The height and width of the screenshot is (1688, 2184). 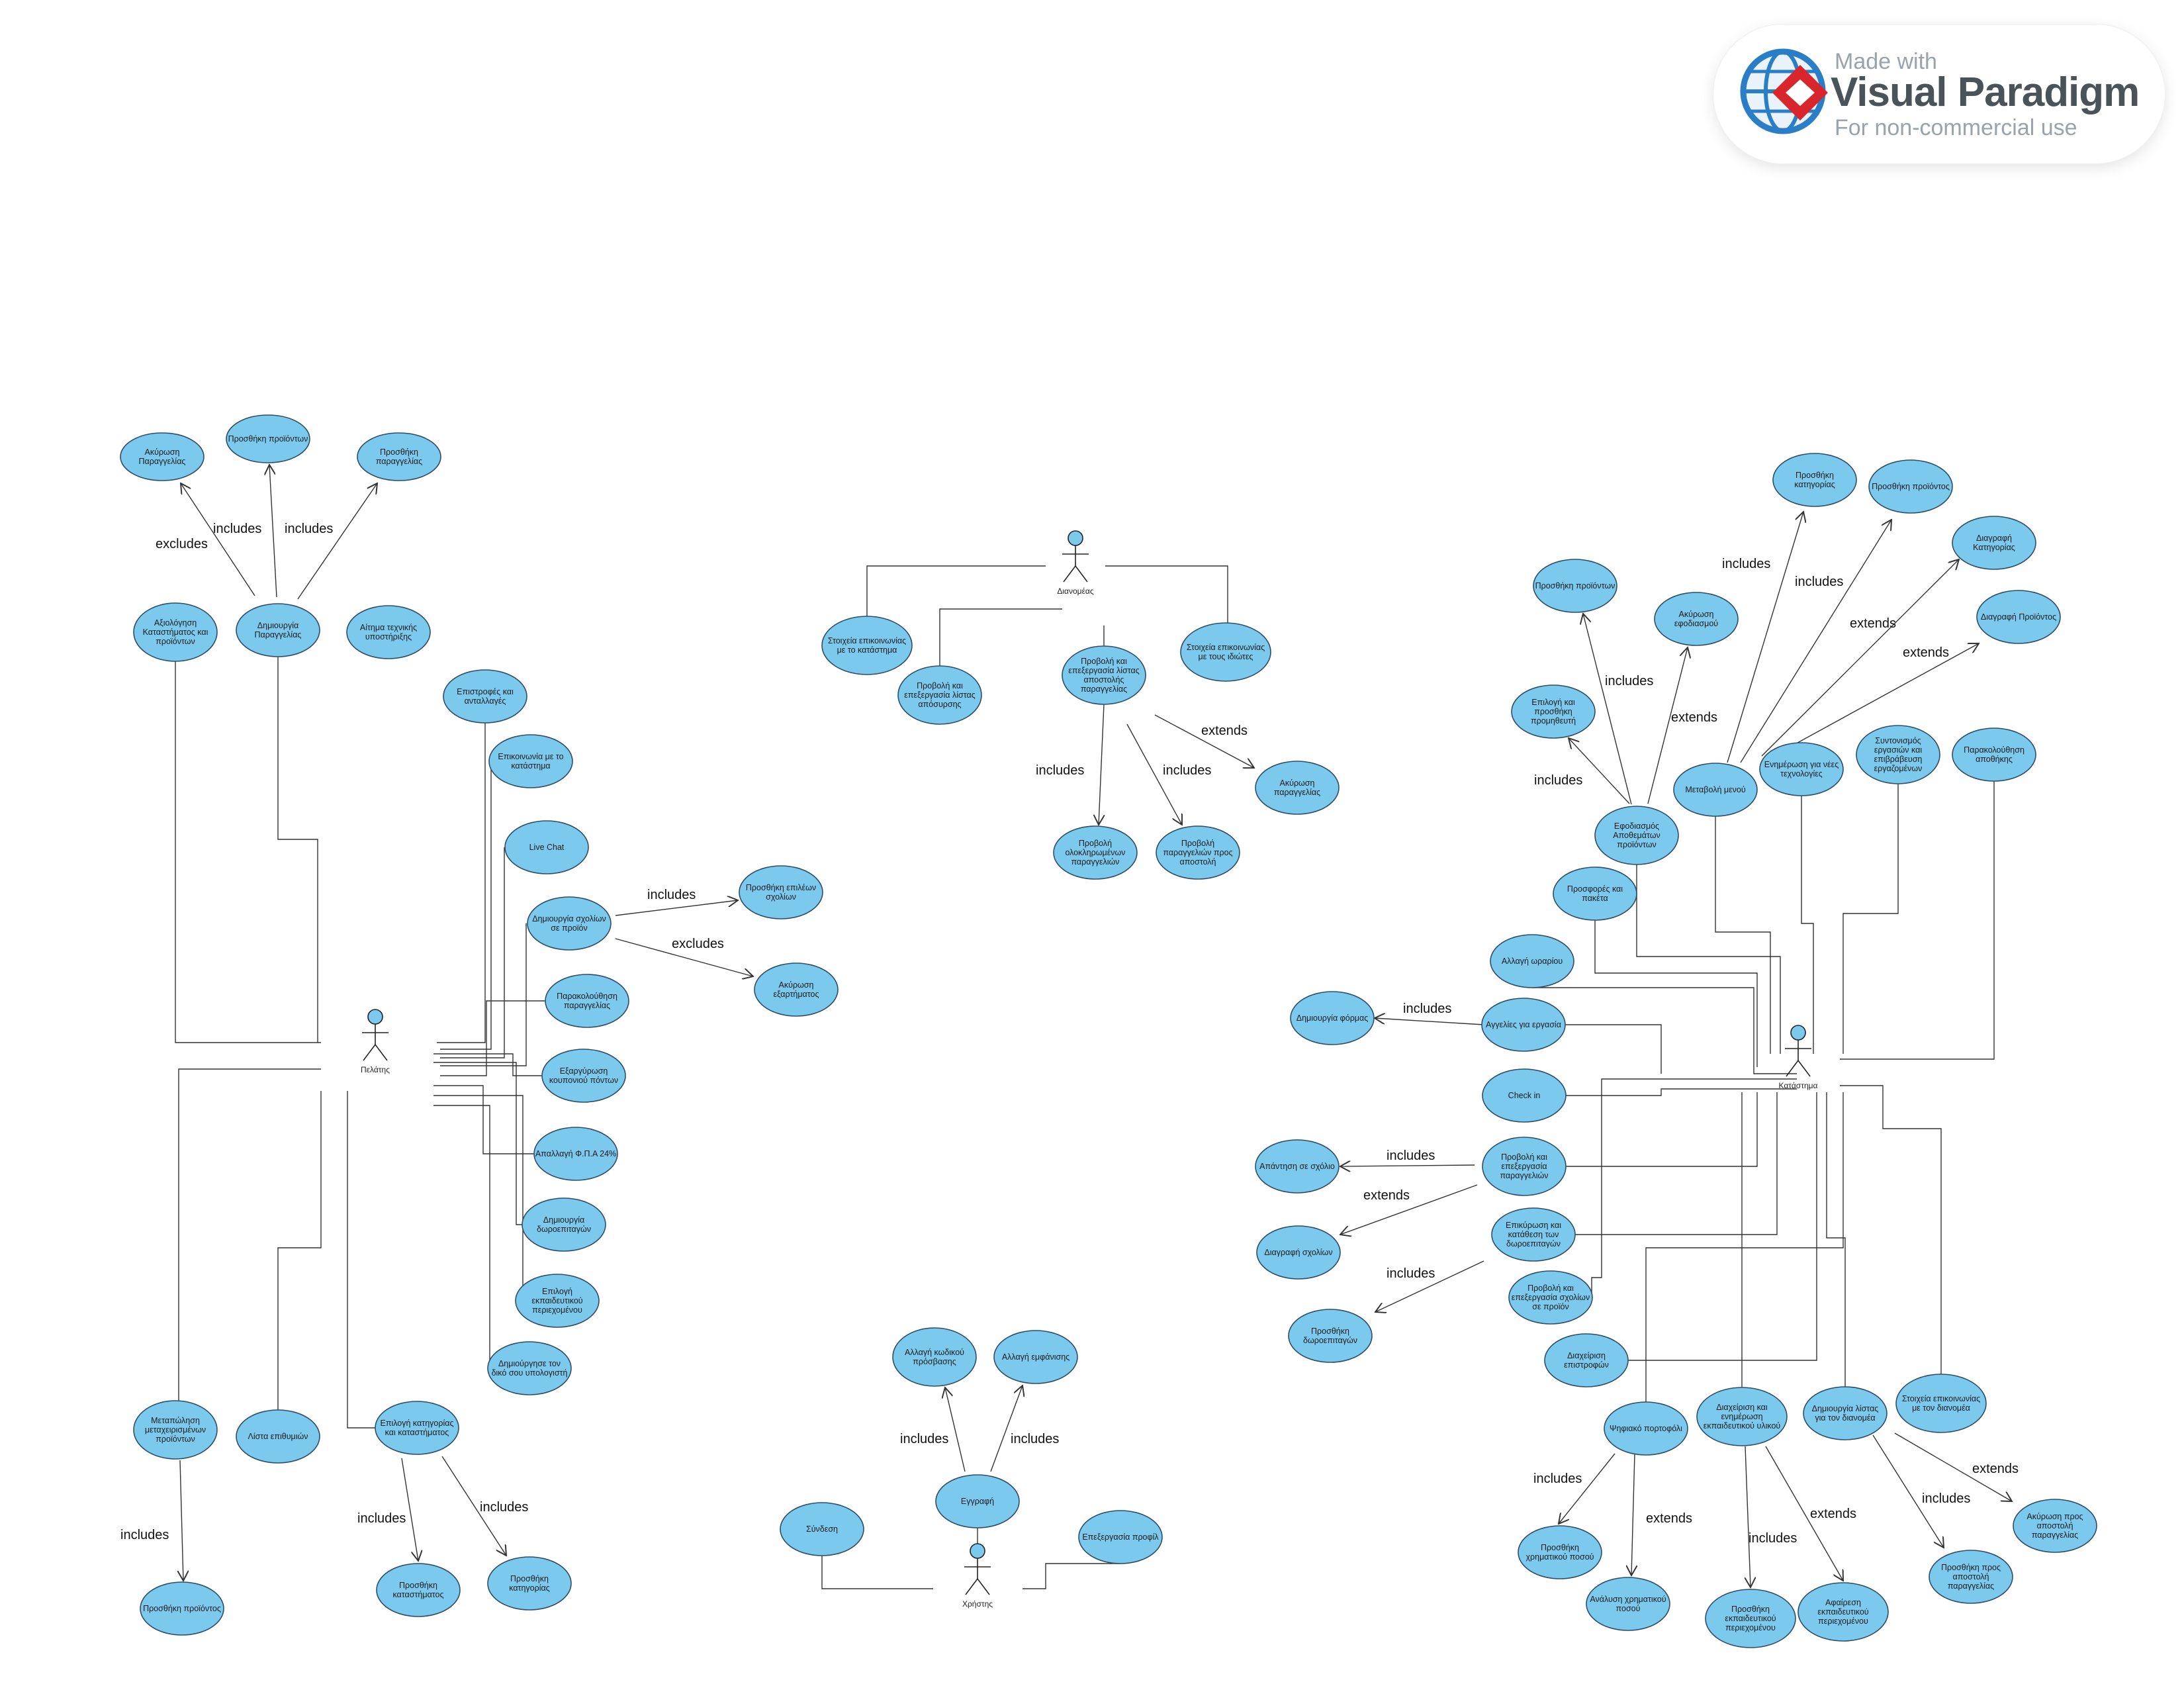 I want to click on use-case-k-metavoli-menou: Μεταβολή μενού, so click(x=1715, y=790).